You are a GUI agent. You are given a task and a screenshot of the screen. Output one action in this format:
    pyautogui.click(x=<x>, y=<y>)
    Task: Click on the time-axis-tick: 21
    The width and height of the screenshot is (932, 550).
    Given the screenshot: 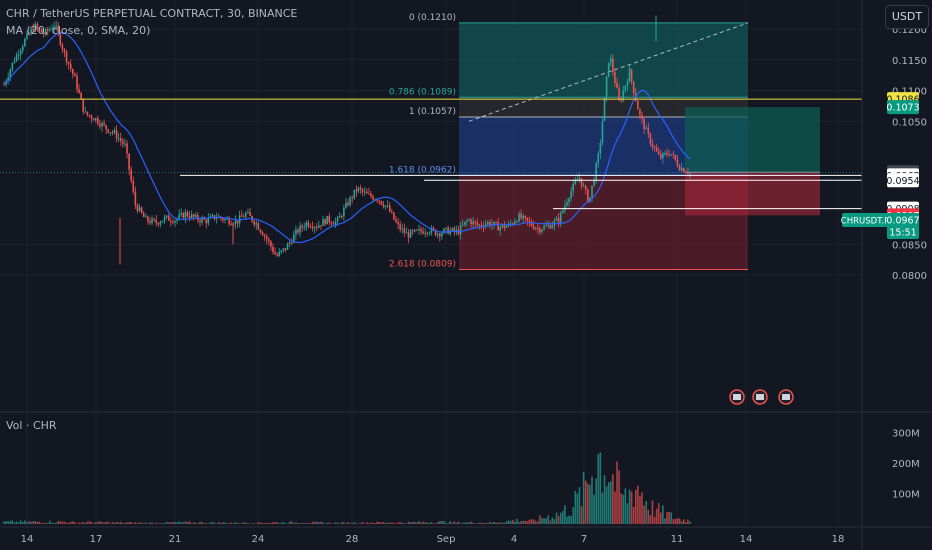 What is the action you would take?
    pyautogui.click(x=175, y=539)
    